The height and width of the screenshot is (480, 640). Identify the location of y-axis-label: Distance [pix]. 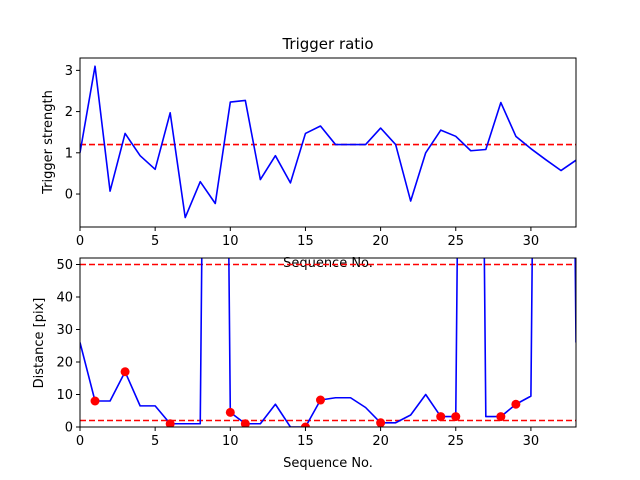
(39, 343).